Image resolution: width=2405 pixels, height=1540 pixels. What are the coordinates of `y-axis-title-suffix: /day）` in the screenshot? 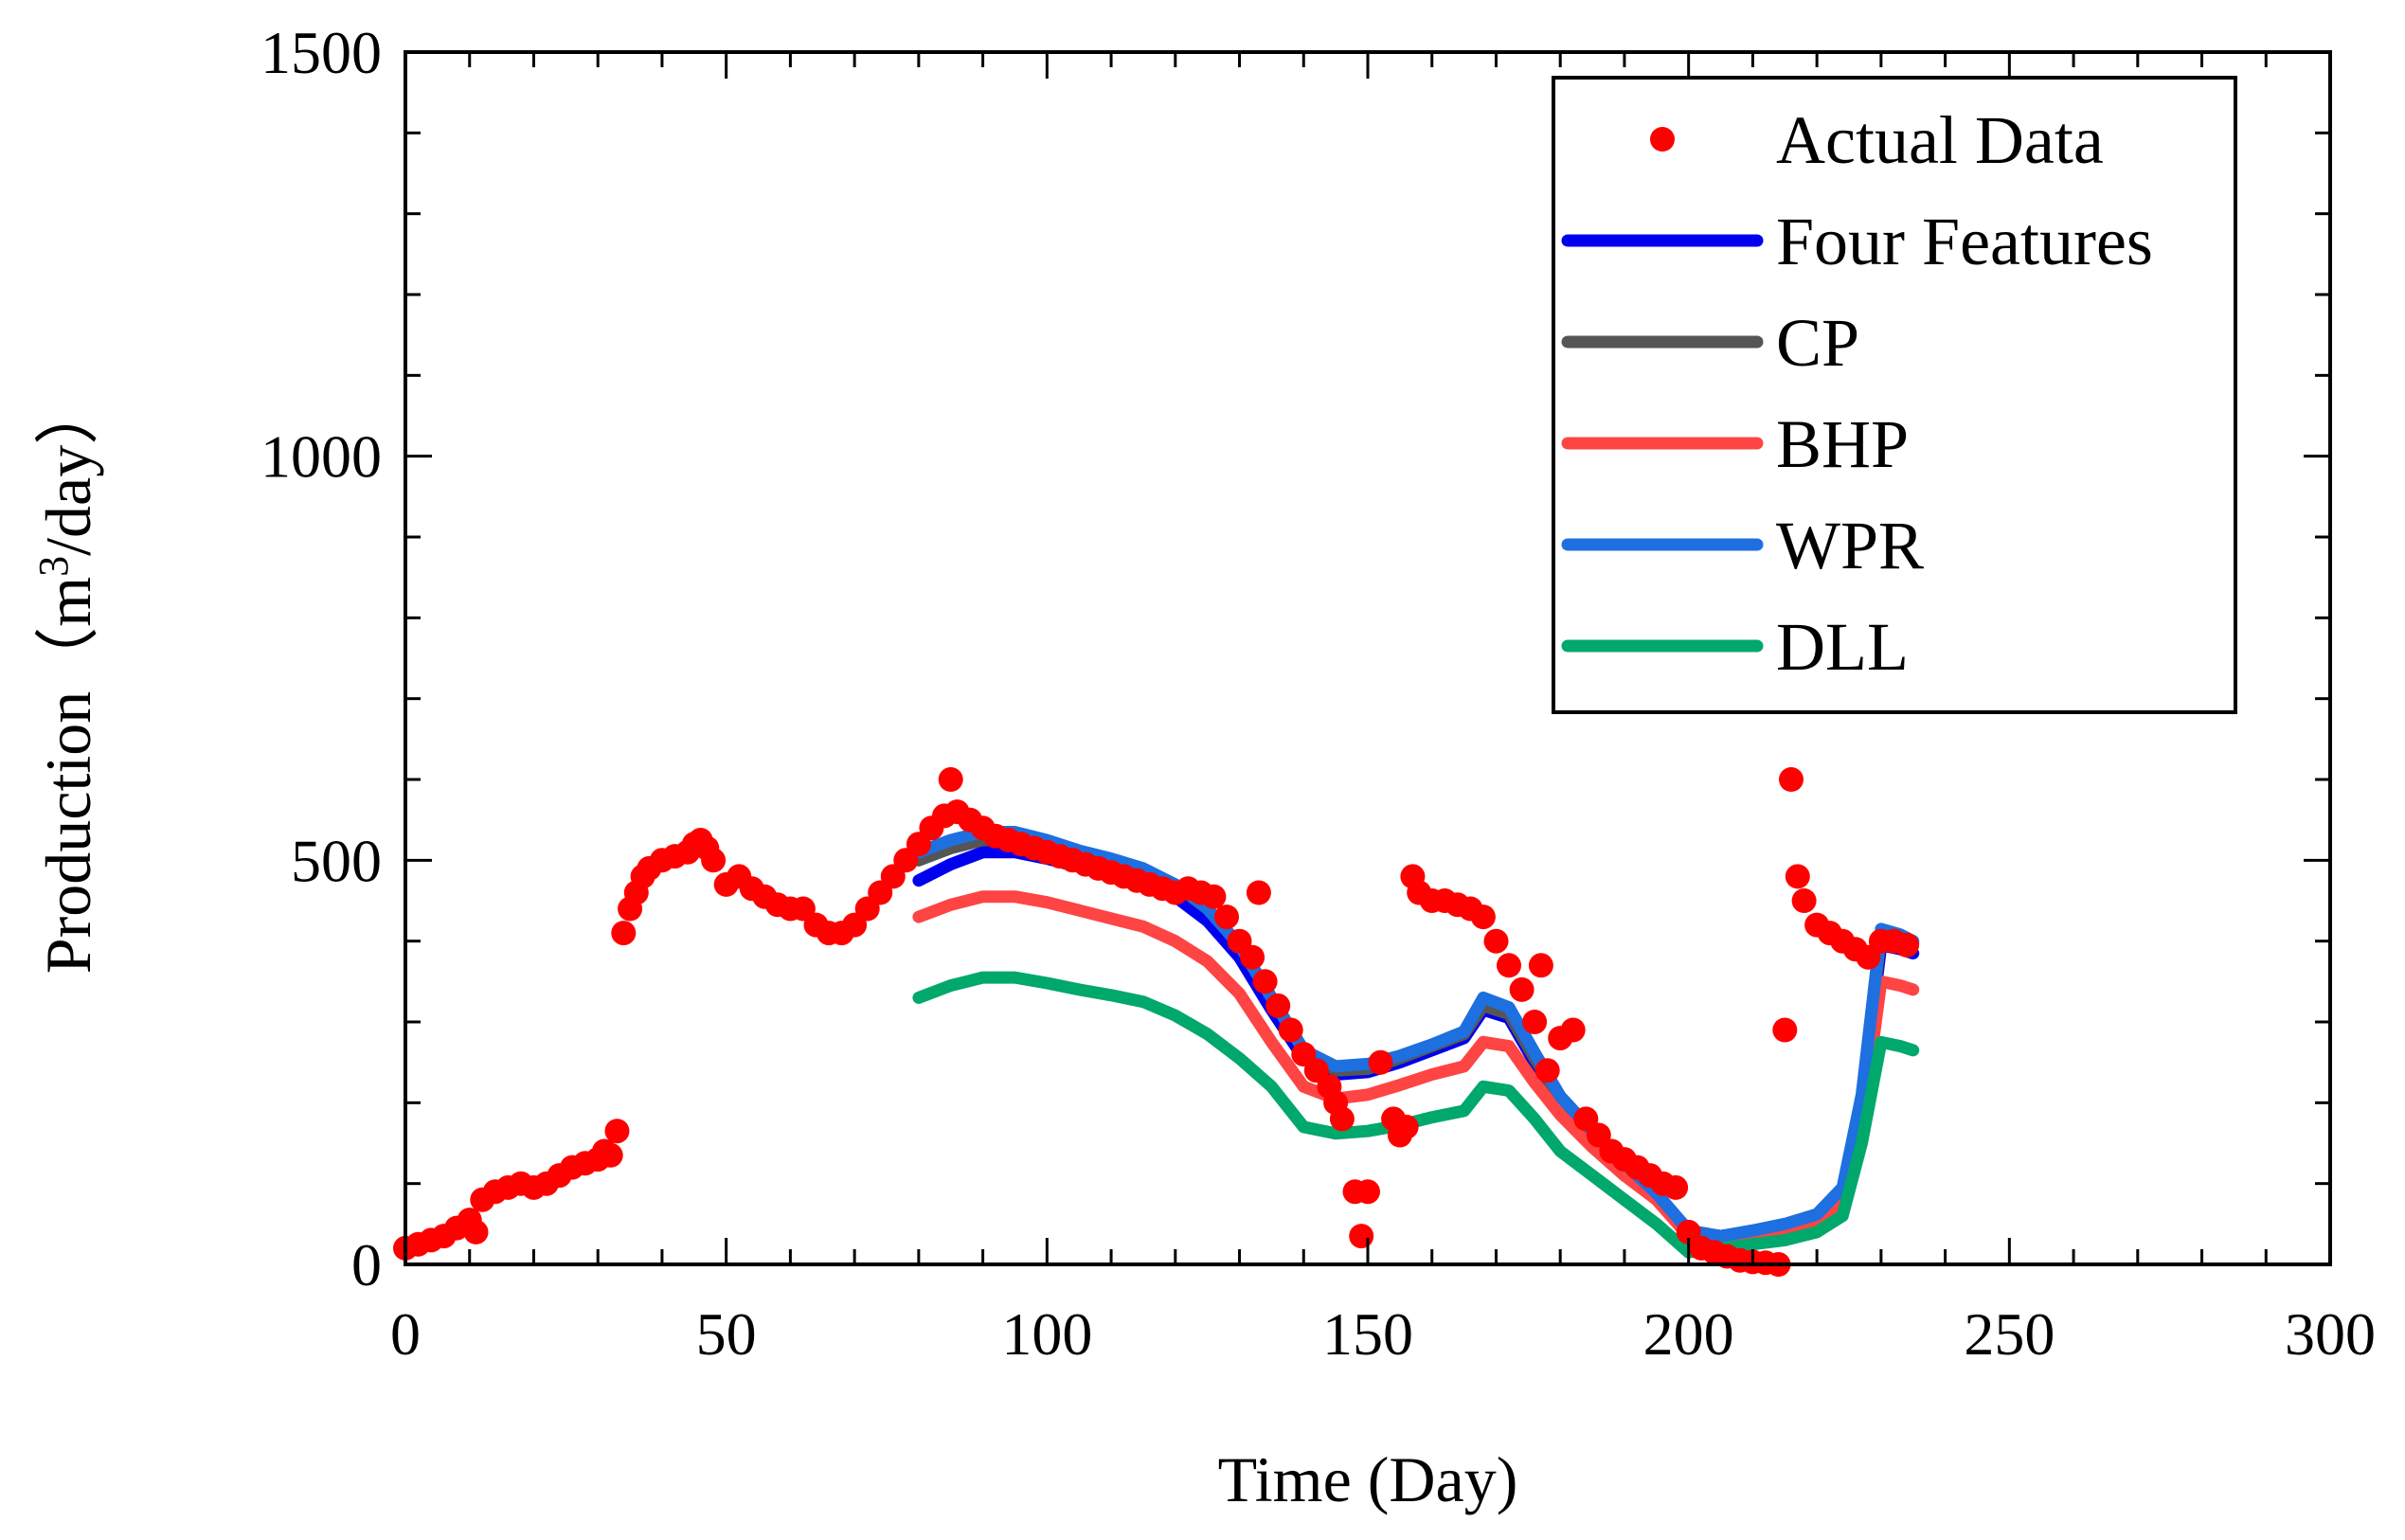 It's located at (68, 468).